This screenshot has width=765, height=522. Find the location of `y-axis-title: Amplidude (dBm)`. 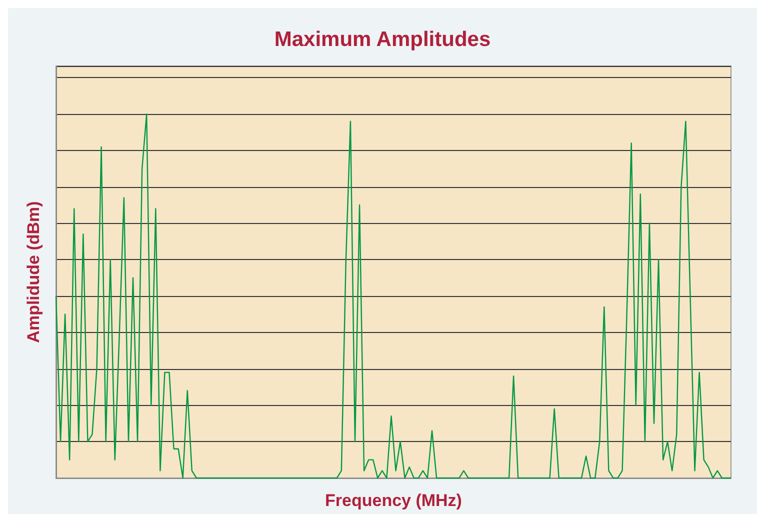

y-axis-title: Amplidude (dBm) is located at coordinates (33, 272).